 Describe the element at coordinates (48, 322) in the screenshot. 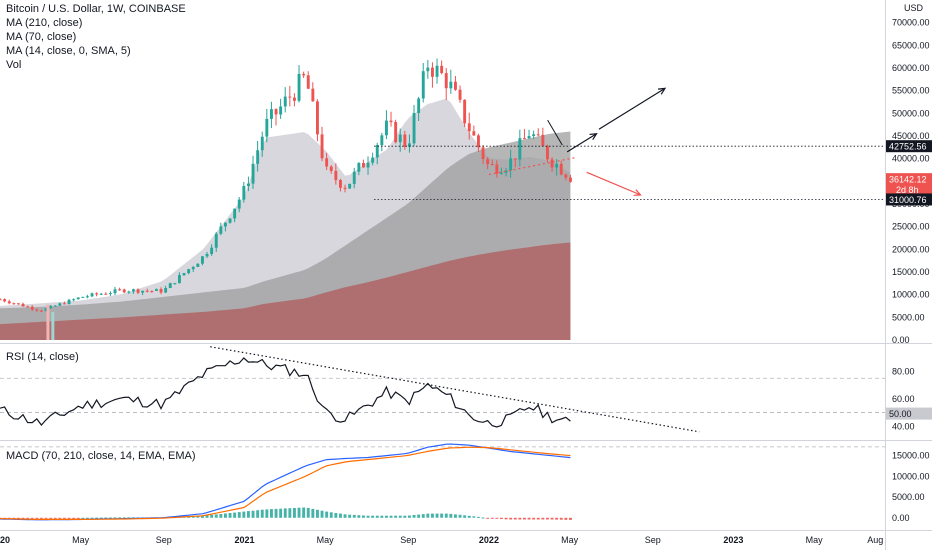

I see `volume-bar` at that location.